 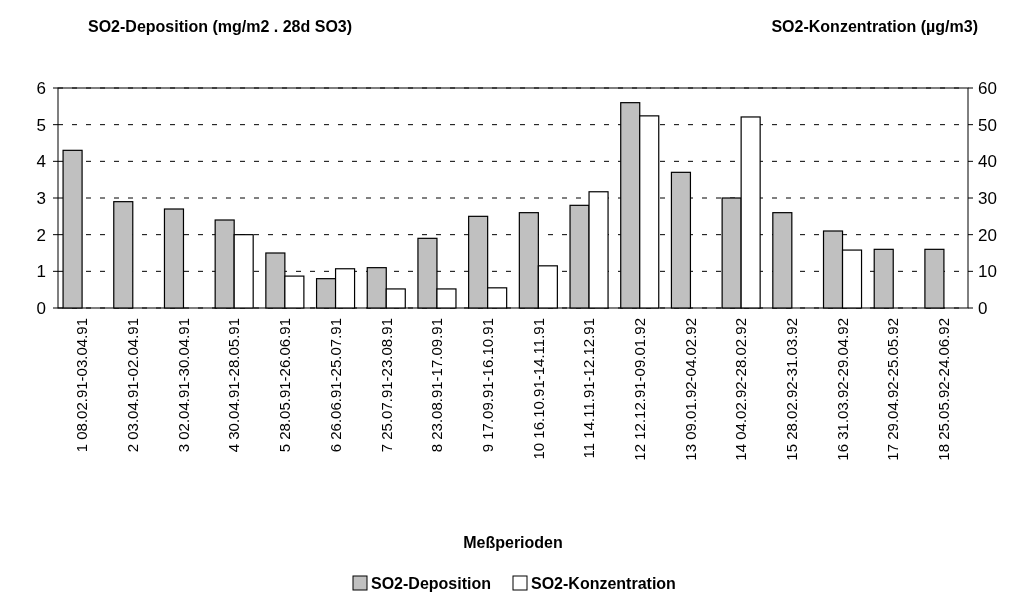 What do you see at coordinates (335, 385) in the screenshot?
I see `x-tick-label: 6 26.06.91-25.07.91` at bounding box center [335, 385].